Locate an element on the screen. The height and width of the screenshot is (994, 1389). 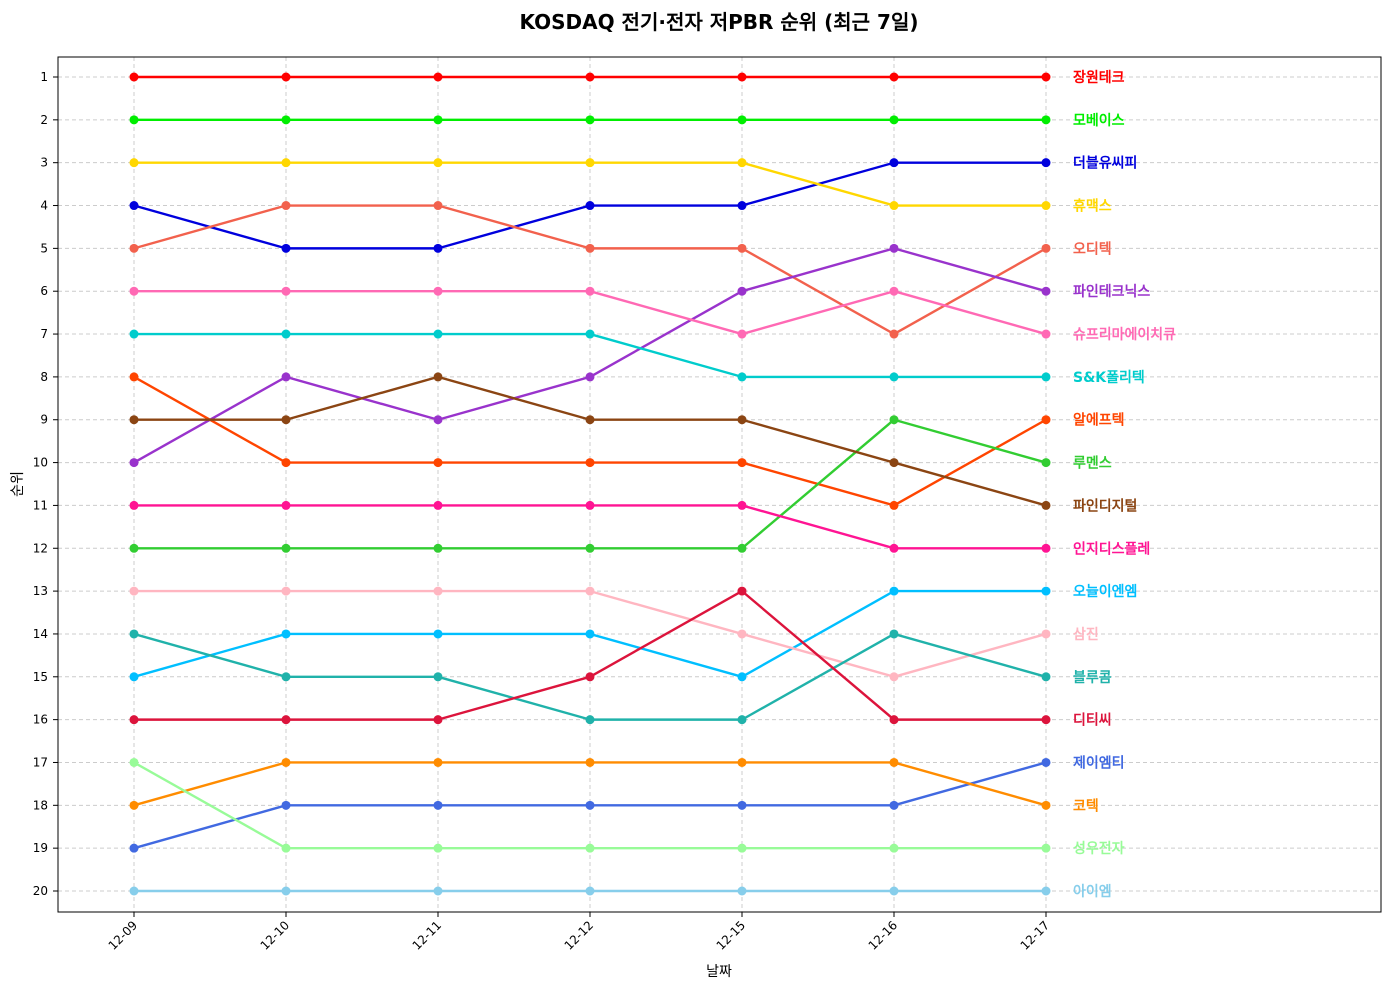
series-end-label: 제이엠티 is located at coordinates (1099, 762).